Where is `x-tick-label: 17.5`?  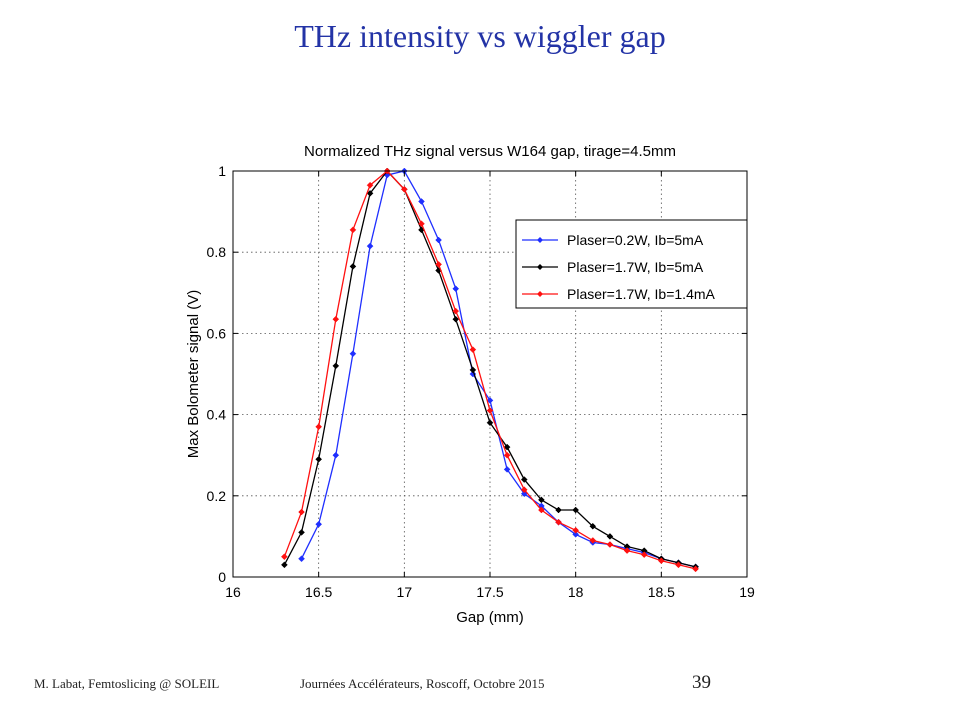
x-tick-label: 17.5 is located at coordinates (489, 592).